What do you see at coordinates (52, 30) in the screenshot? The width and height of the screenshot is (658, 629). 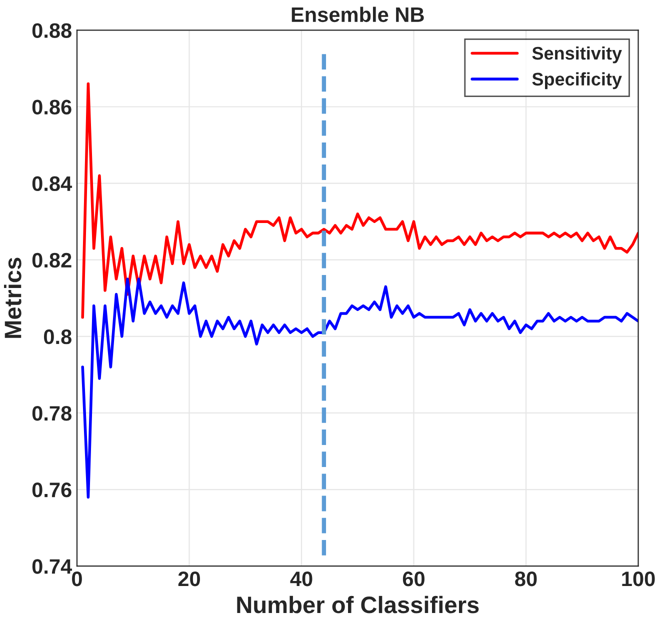 I see `y-tick-label: 0.88` at bounding box center [52, 30].